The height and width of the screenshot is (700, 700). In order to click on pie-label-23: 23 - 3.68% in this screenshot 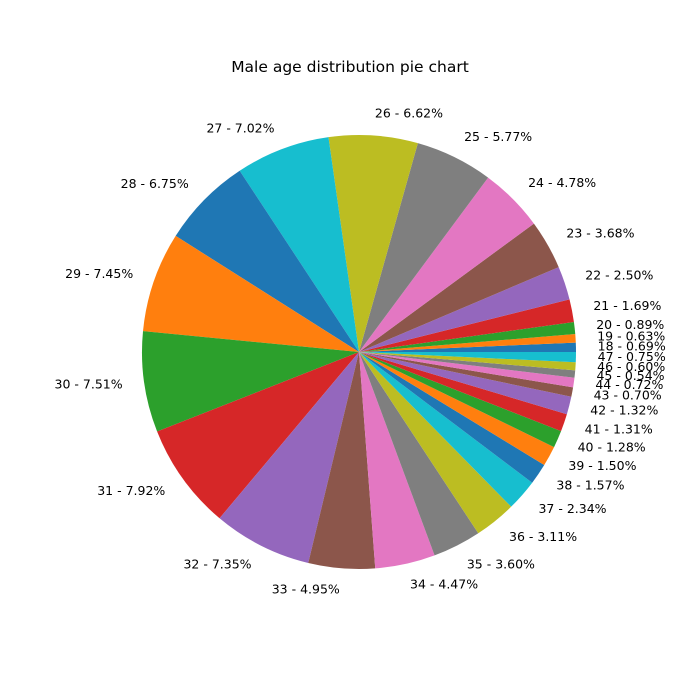, I will do `click(600, 232)`.